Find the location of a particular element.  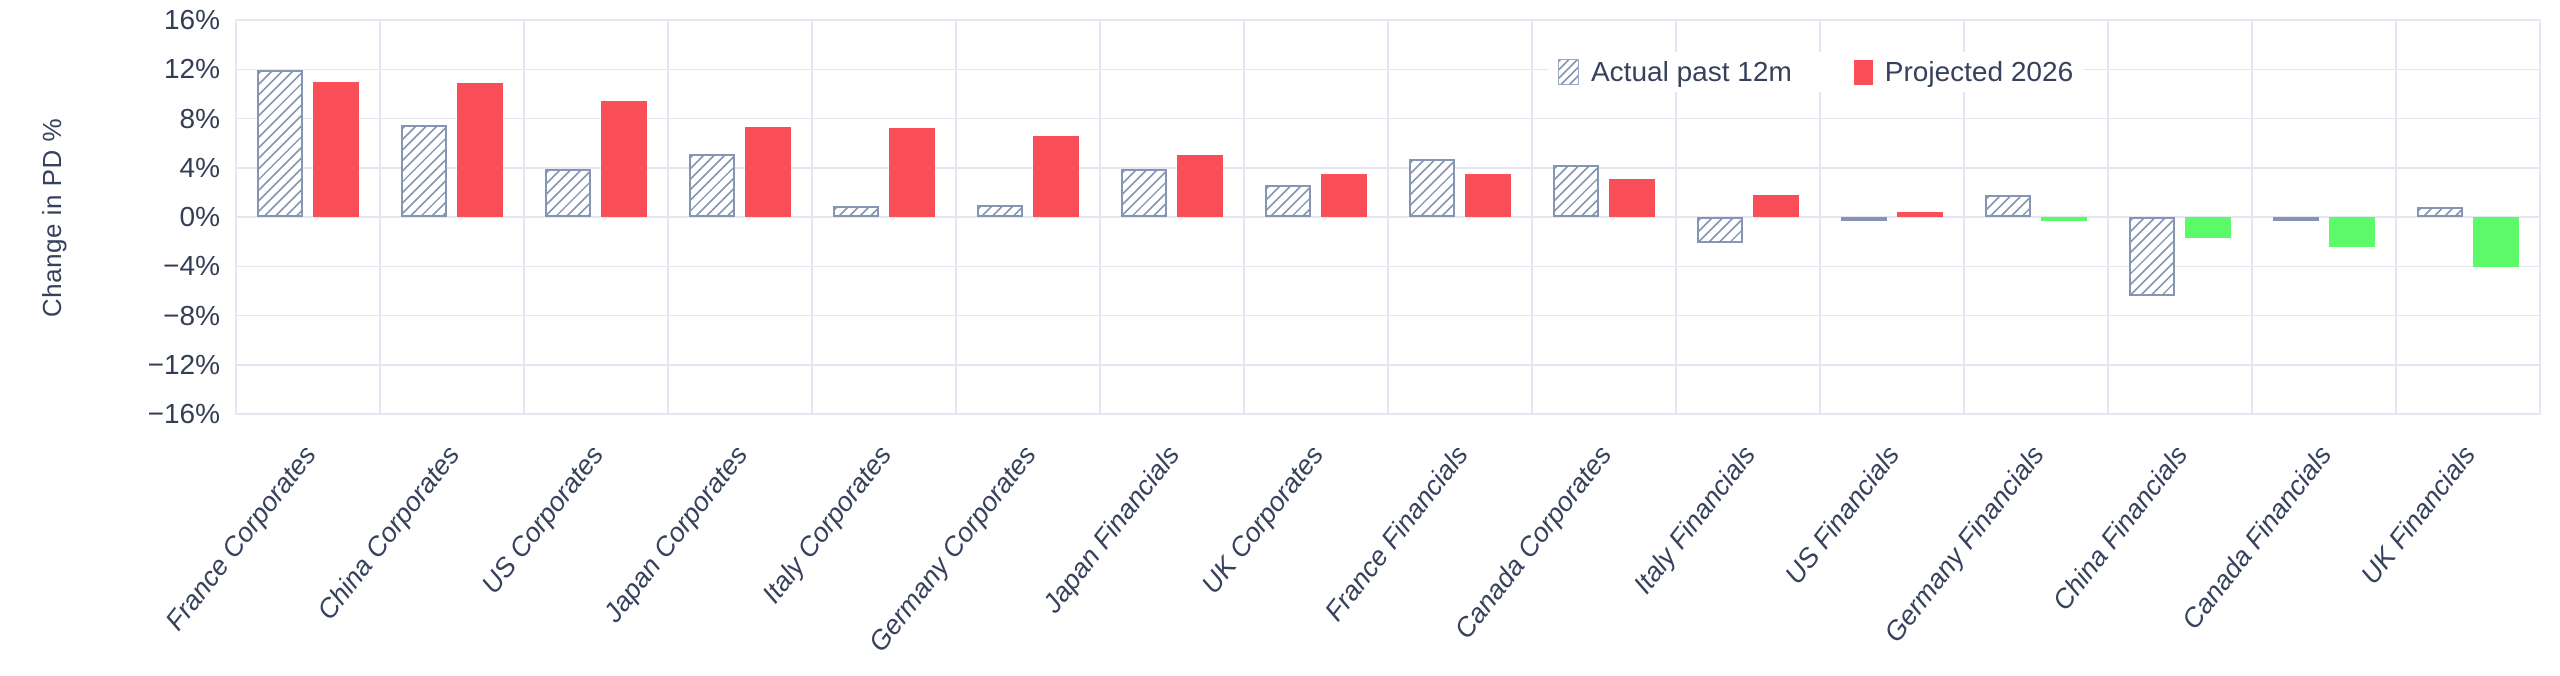

x-axis-label: UK Corporates is located at coordinates (1263, 520).